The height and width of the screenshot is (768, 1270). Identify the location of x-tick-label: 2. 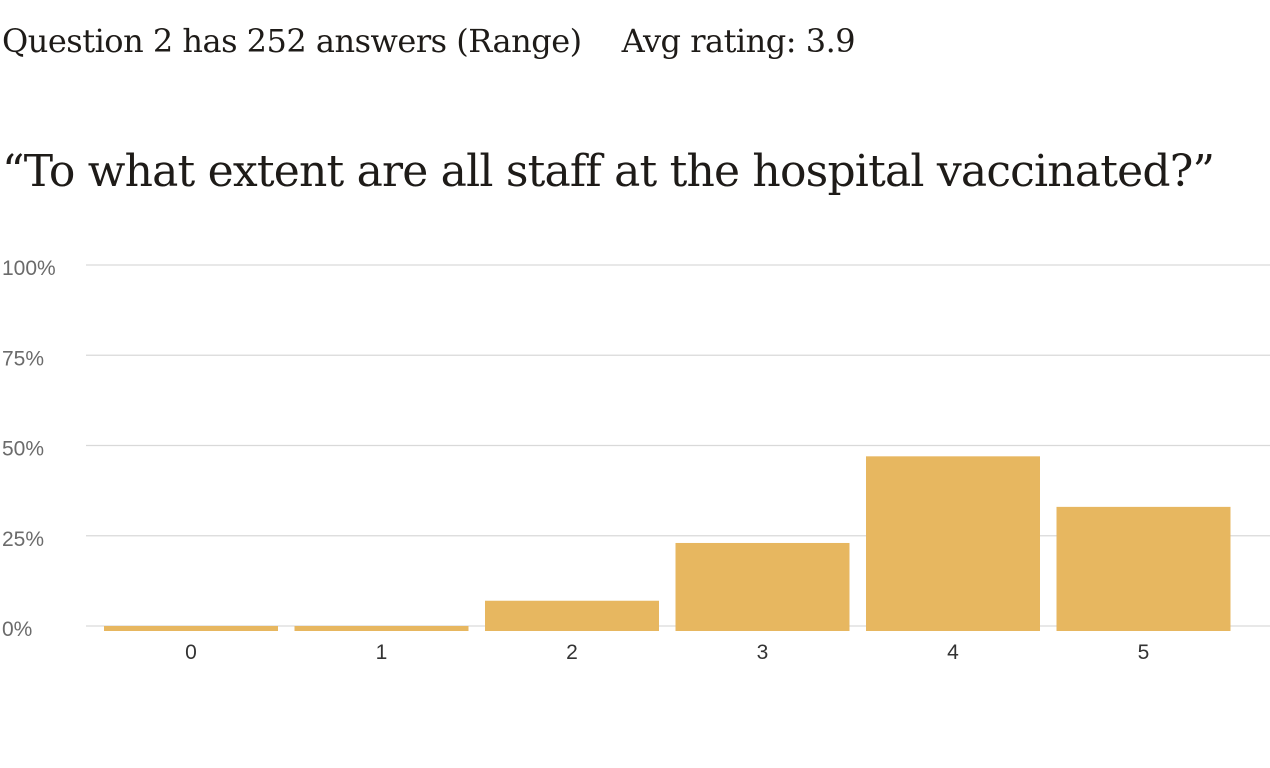
(572, 652).